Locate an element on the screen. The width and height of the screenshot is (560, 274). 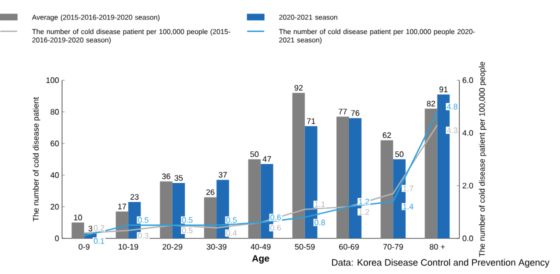
x-axis-title: Age is located at coordinates (261, 259).